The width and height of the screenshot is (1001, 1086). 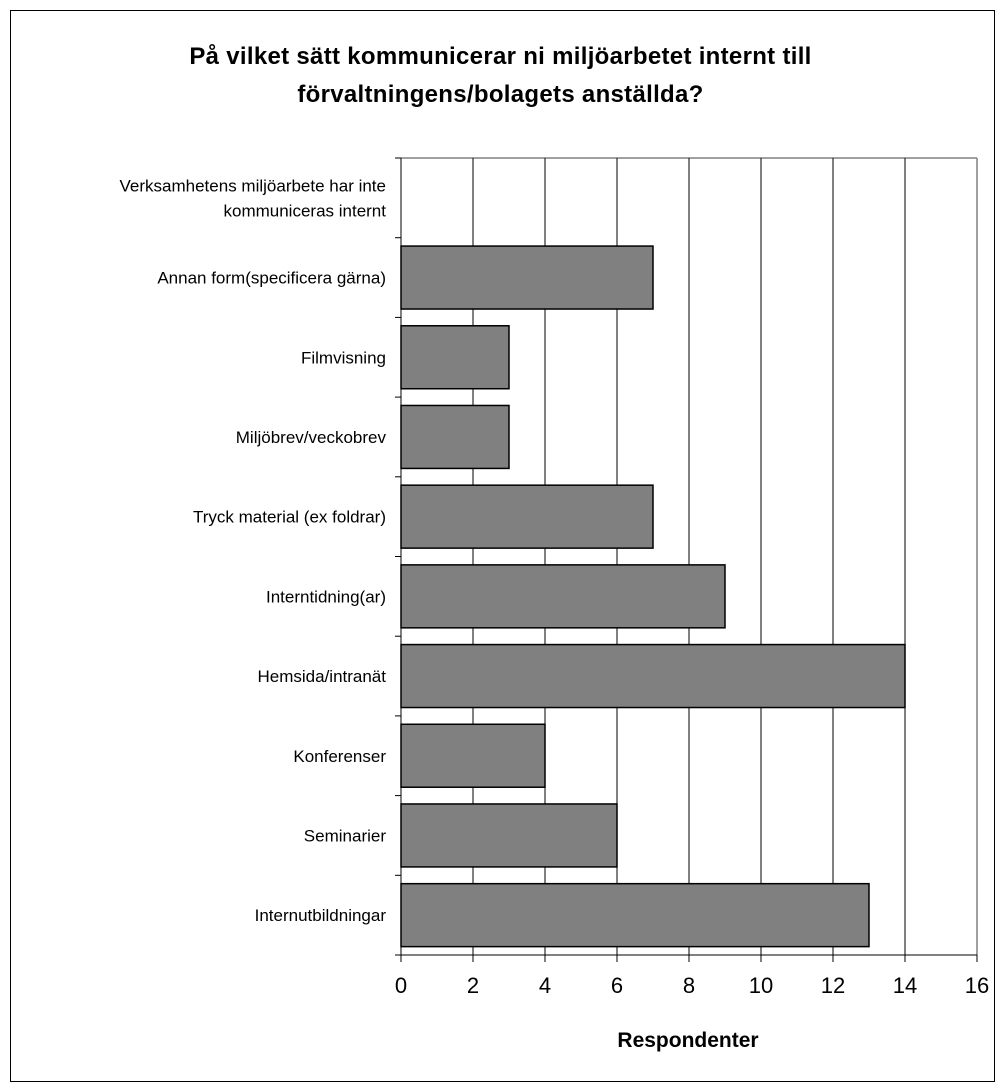 I want to click on category-label: Verksamhetens miljöarbete har inte, so click(x=253, y=185).